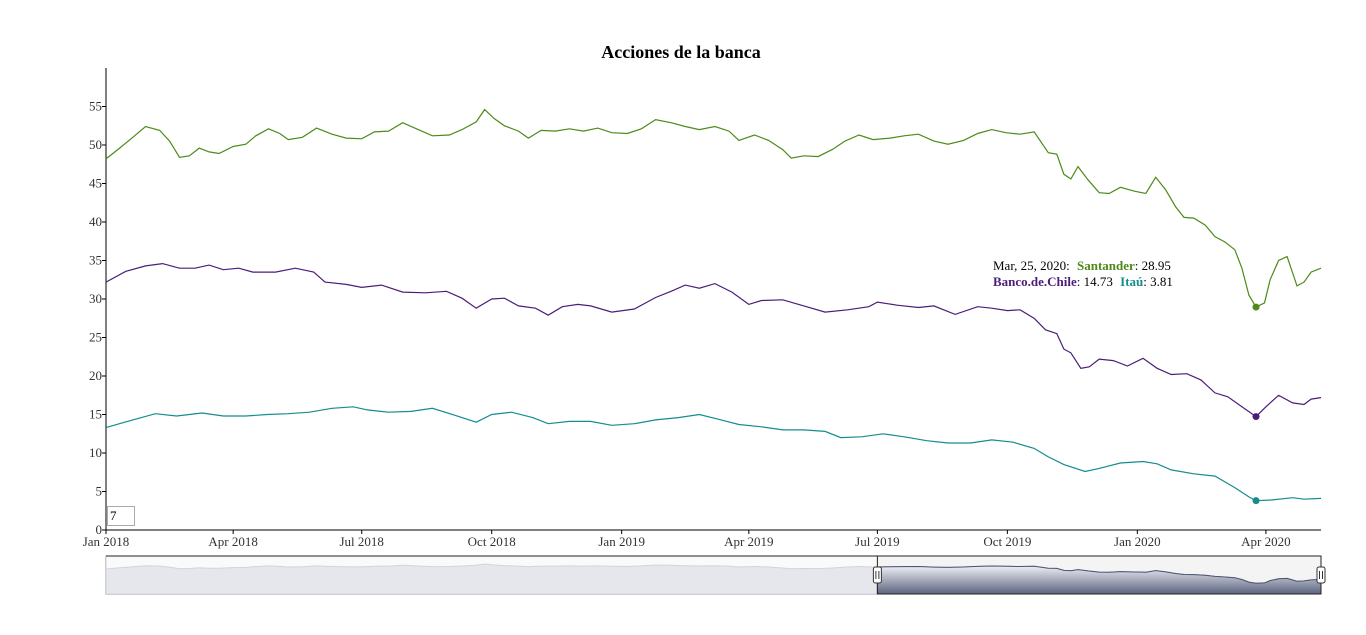 Image resolution: width=1366 pixels, height=635 pixels. I want to click on legend: Mar, 25, 2020: Santander: 28.95, so click(1082, 265).